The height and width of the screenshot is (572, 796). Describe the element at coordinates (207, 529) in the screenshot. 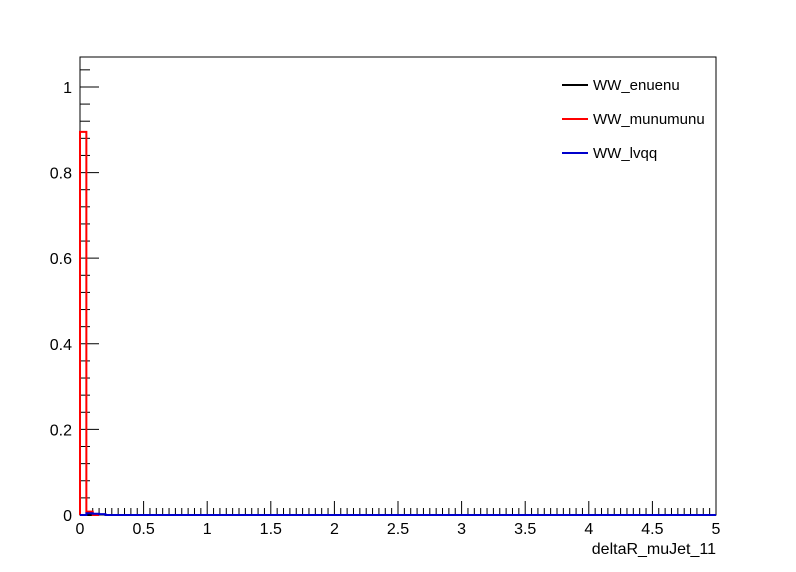

I see `x-tick-label: 1` at that location.